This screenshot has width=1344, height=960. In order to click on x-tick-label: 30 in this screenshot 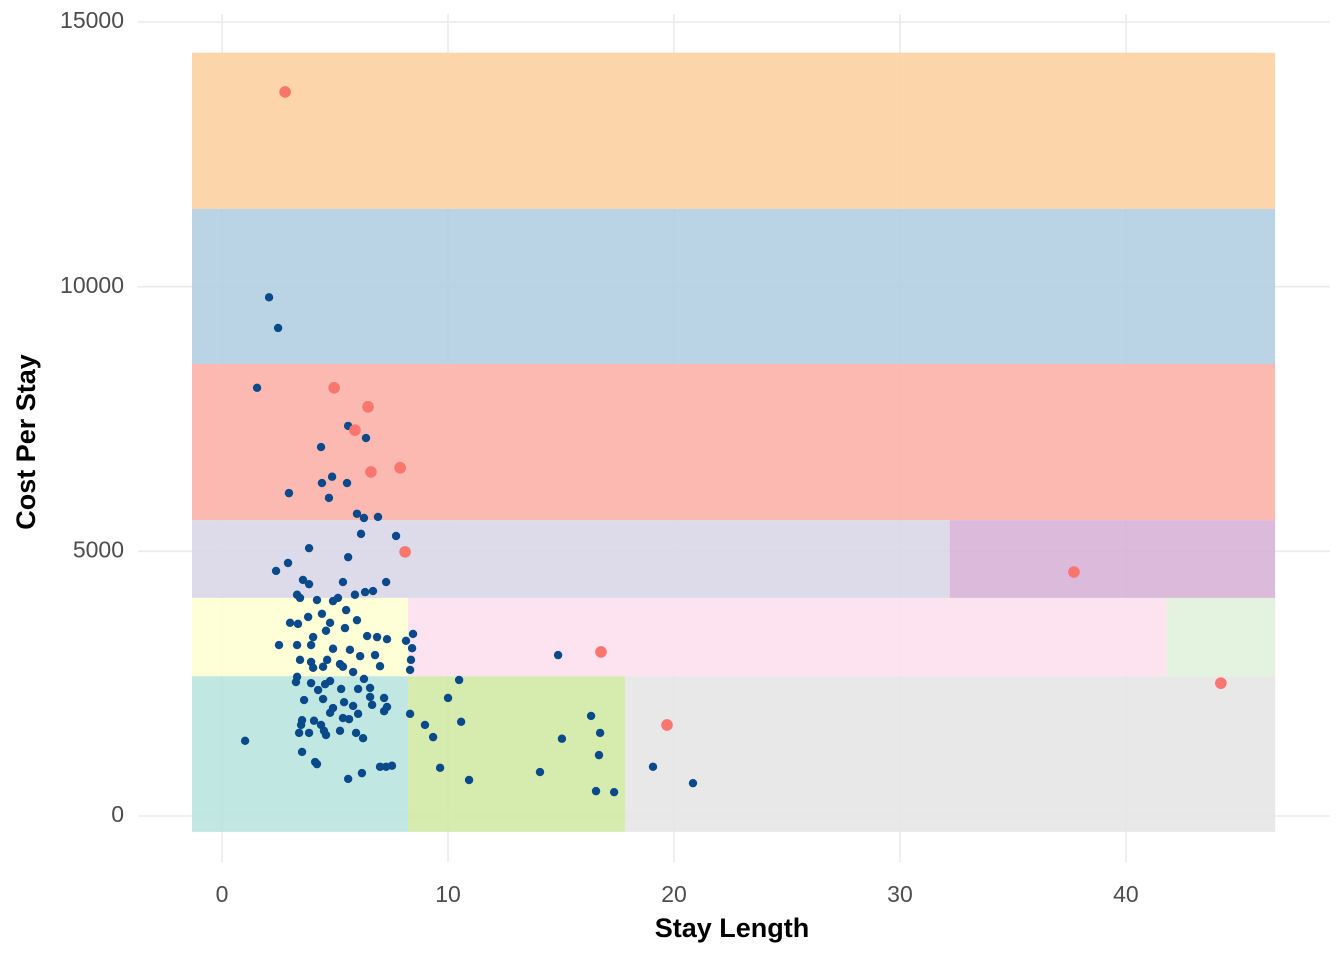, I will do `click(900, 894)`.